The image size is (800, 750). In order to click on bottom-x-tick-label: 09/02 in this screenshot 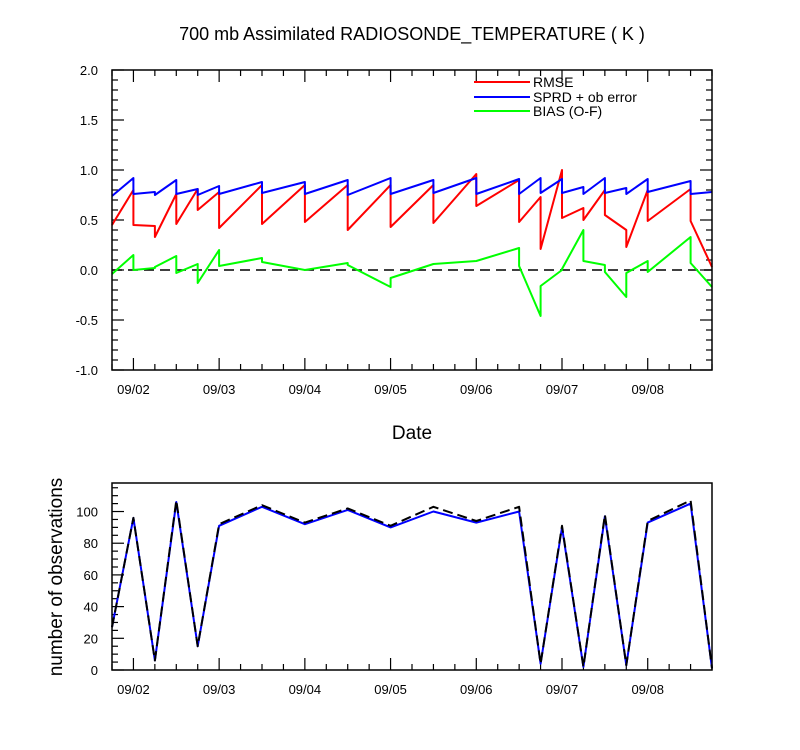, I will do `click(133, 689)`.